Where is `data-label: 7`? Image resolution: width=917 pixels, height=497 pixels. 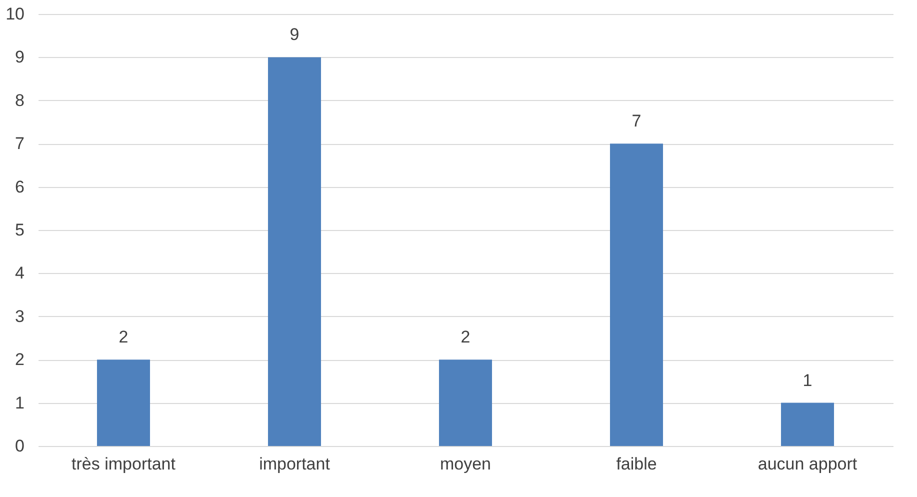 data-label: 7 is located at coordinates (637, 121).